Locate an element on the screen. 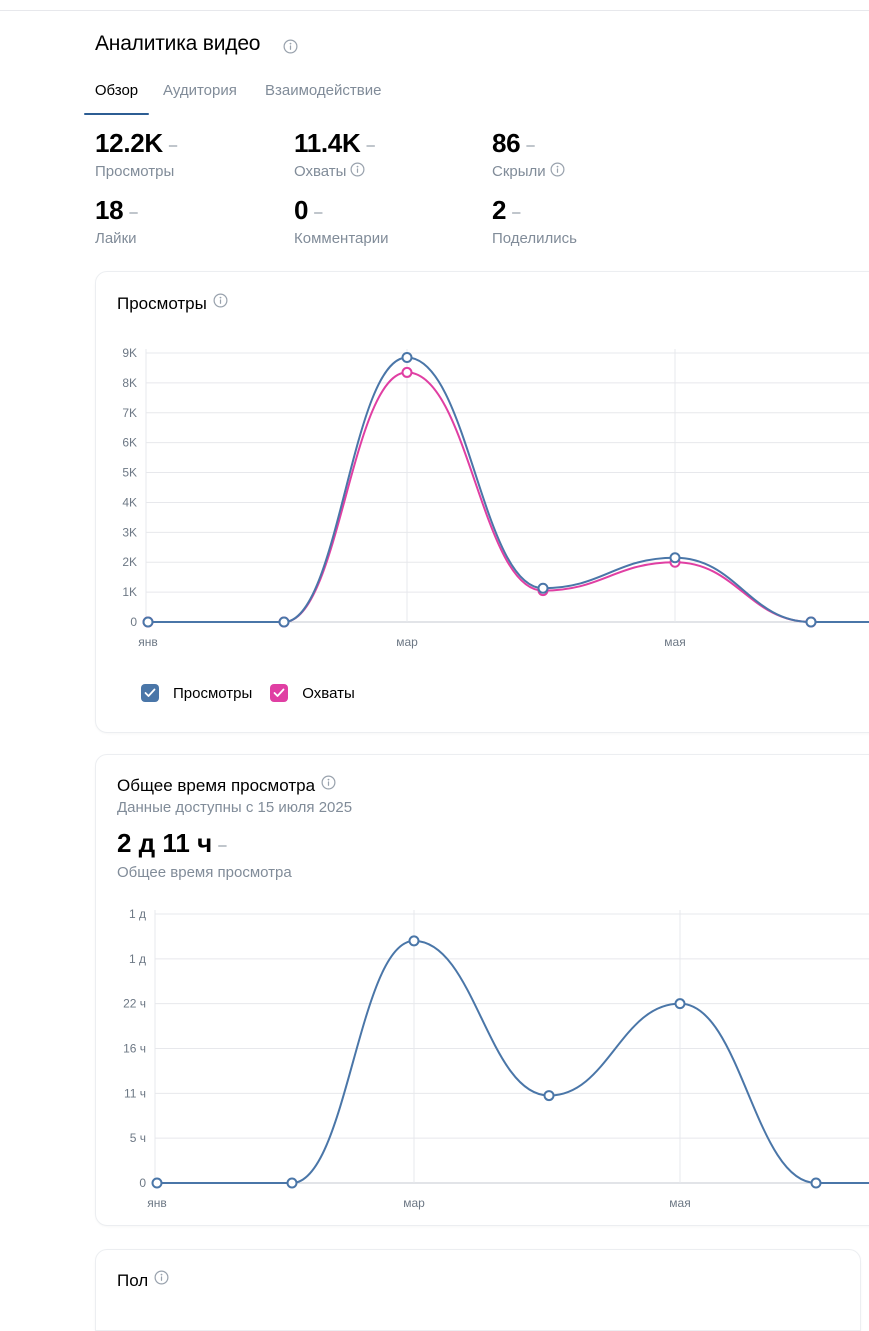 The width and height of the screenshot is (869, 1331). stat-value: 18 is located at coordinates (109, 210).